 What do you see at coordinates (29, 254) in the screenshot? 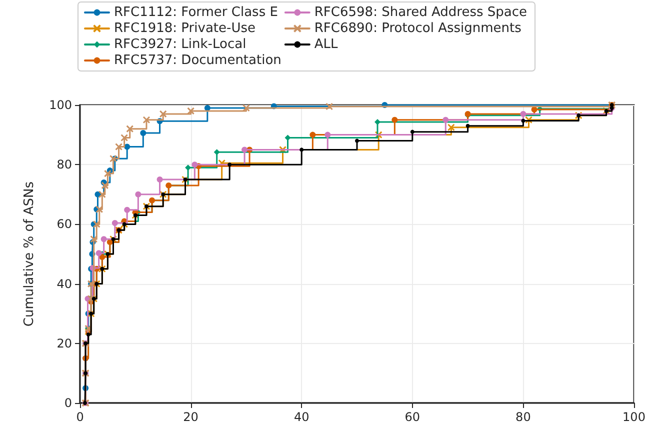
I see `y-axis-title: Cumulative % of ASNs` at bounding box center [29, 254].